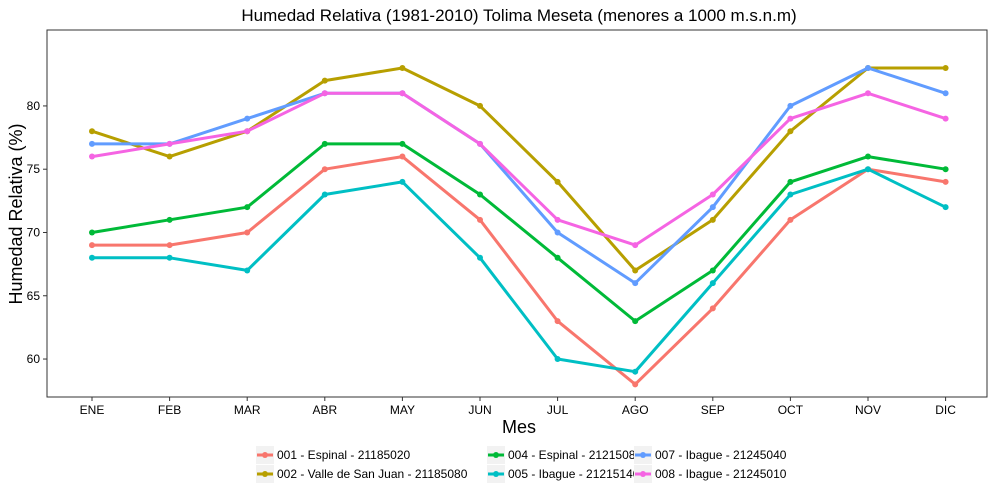  Describe the element at coordinates (574, 474) in the screenshot. I see `legend-label: 005 - Ibague - 21215140` at that location.